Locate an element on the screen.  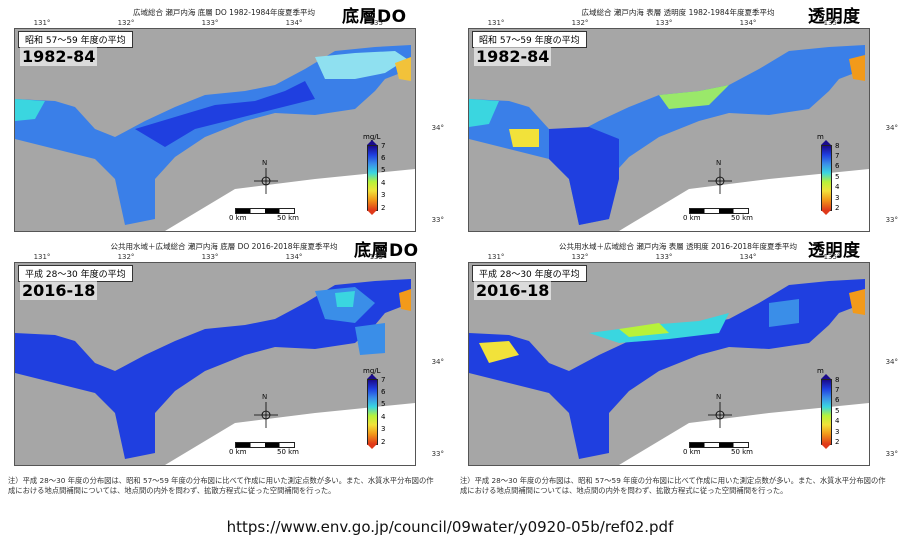
color-legend: mg/L 7 6 5 4 3 2 is located at coordinates (378, 413).